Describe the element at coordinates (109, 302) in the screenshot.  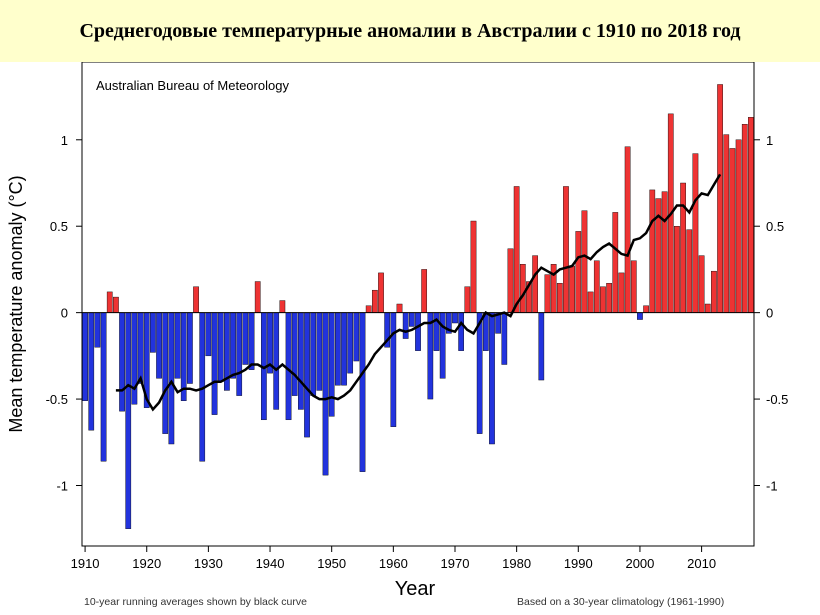
I see `bar-1914` at that location.